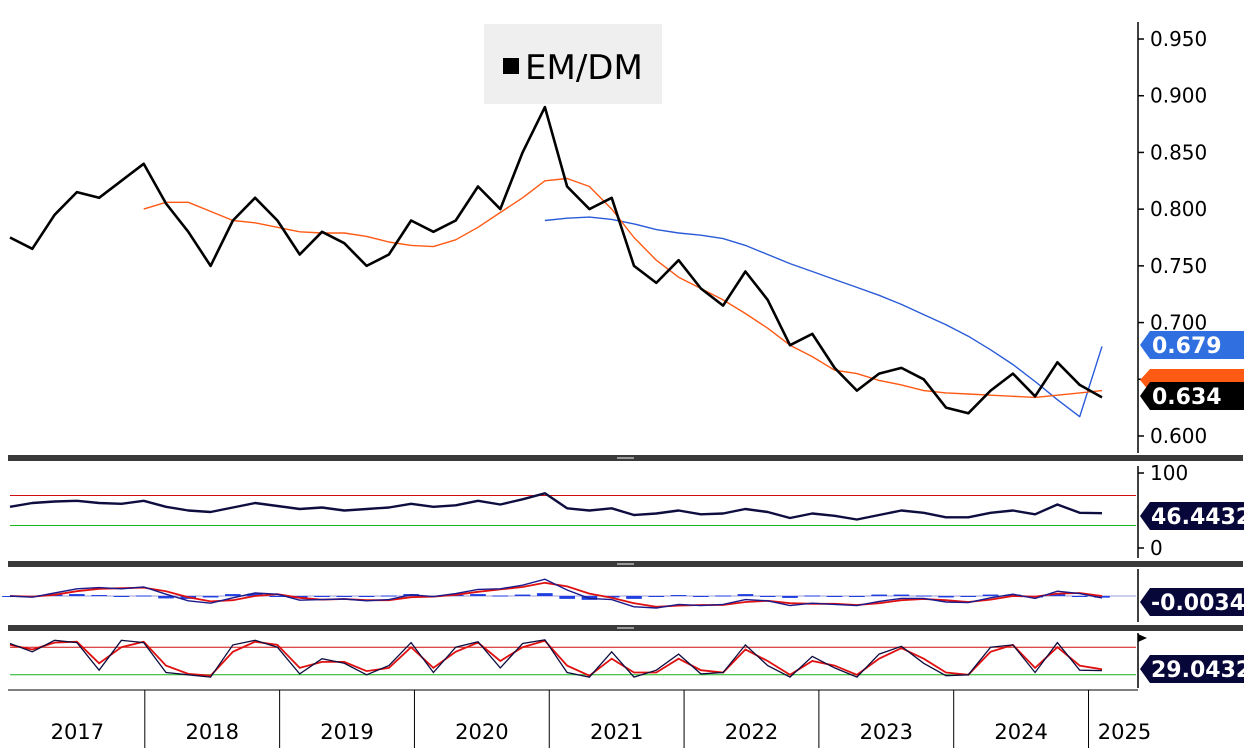  Describe the element at coordinates (211, 732) in the screenshot. I see `x-axis-year-label: 2018` at that location.